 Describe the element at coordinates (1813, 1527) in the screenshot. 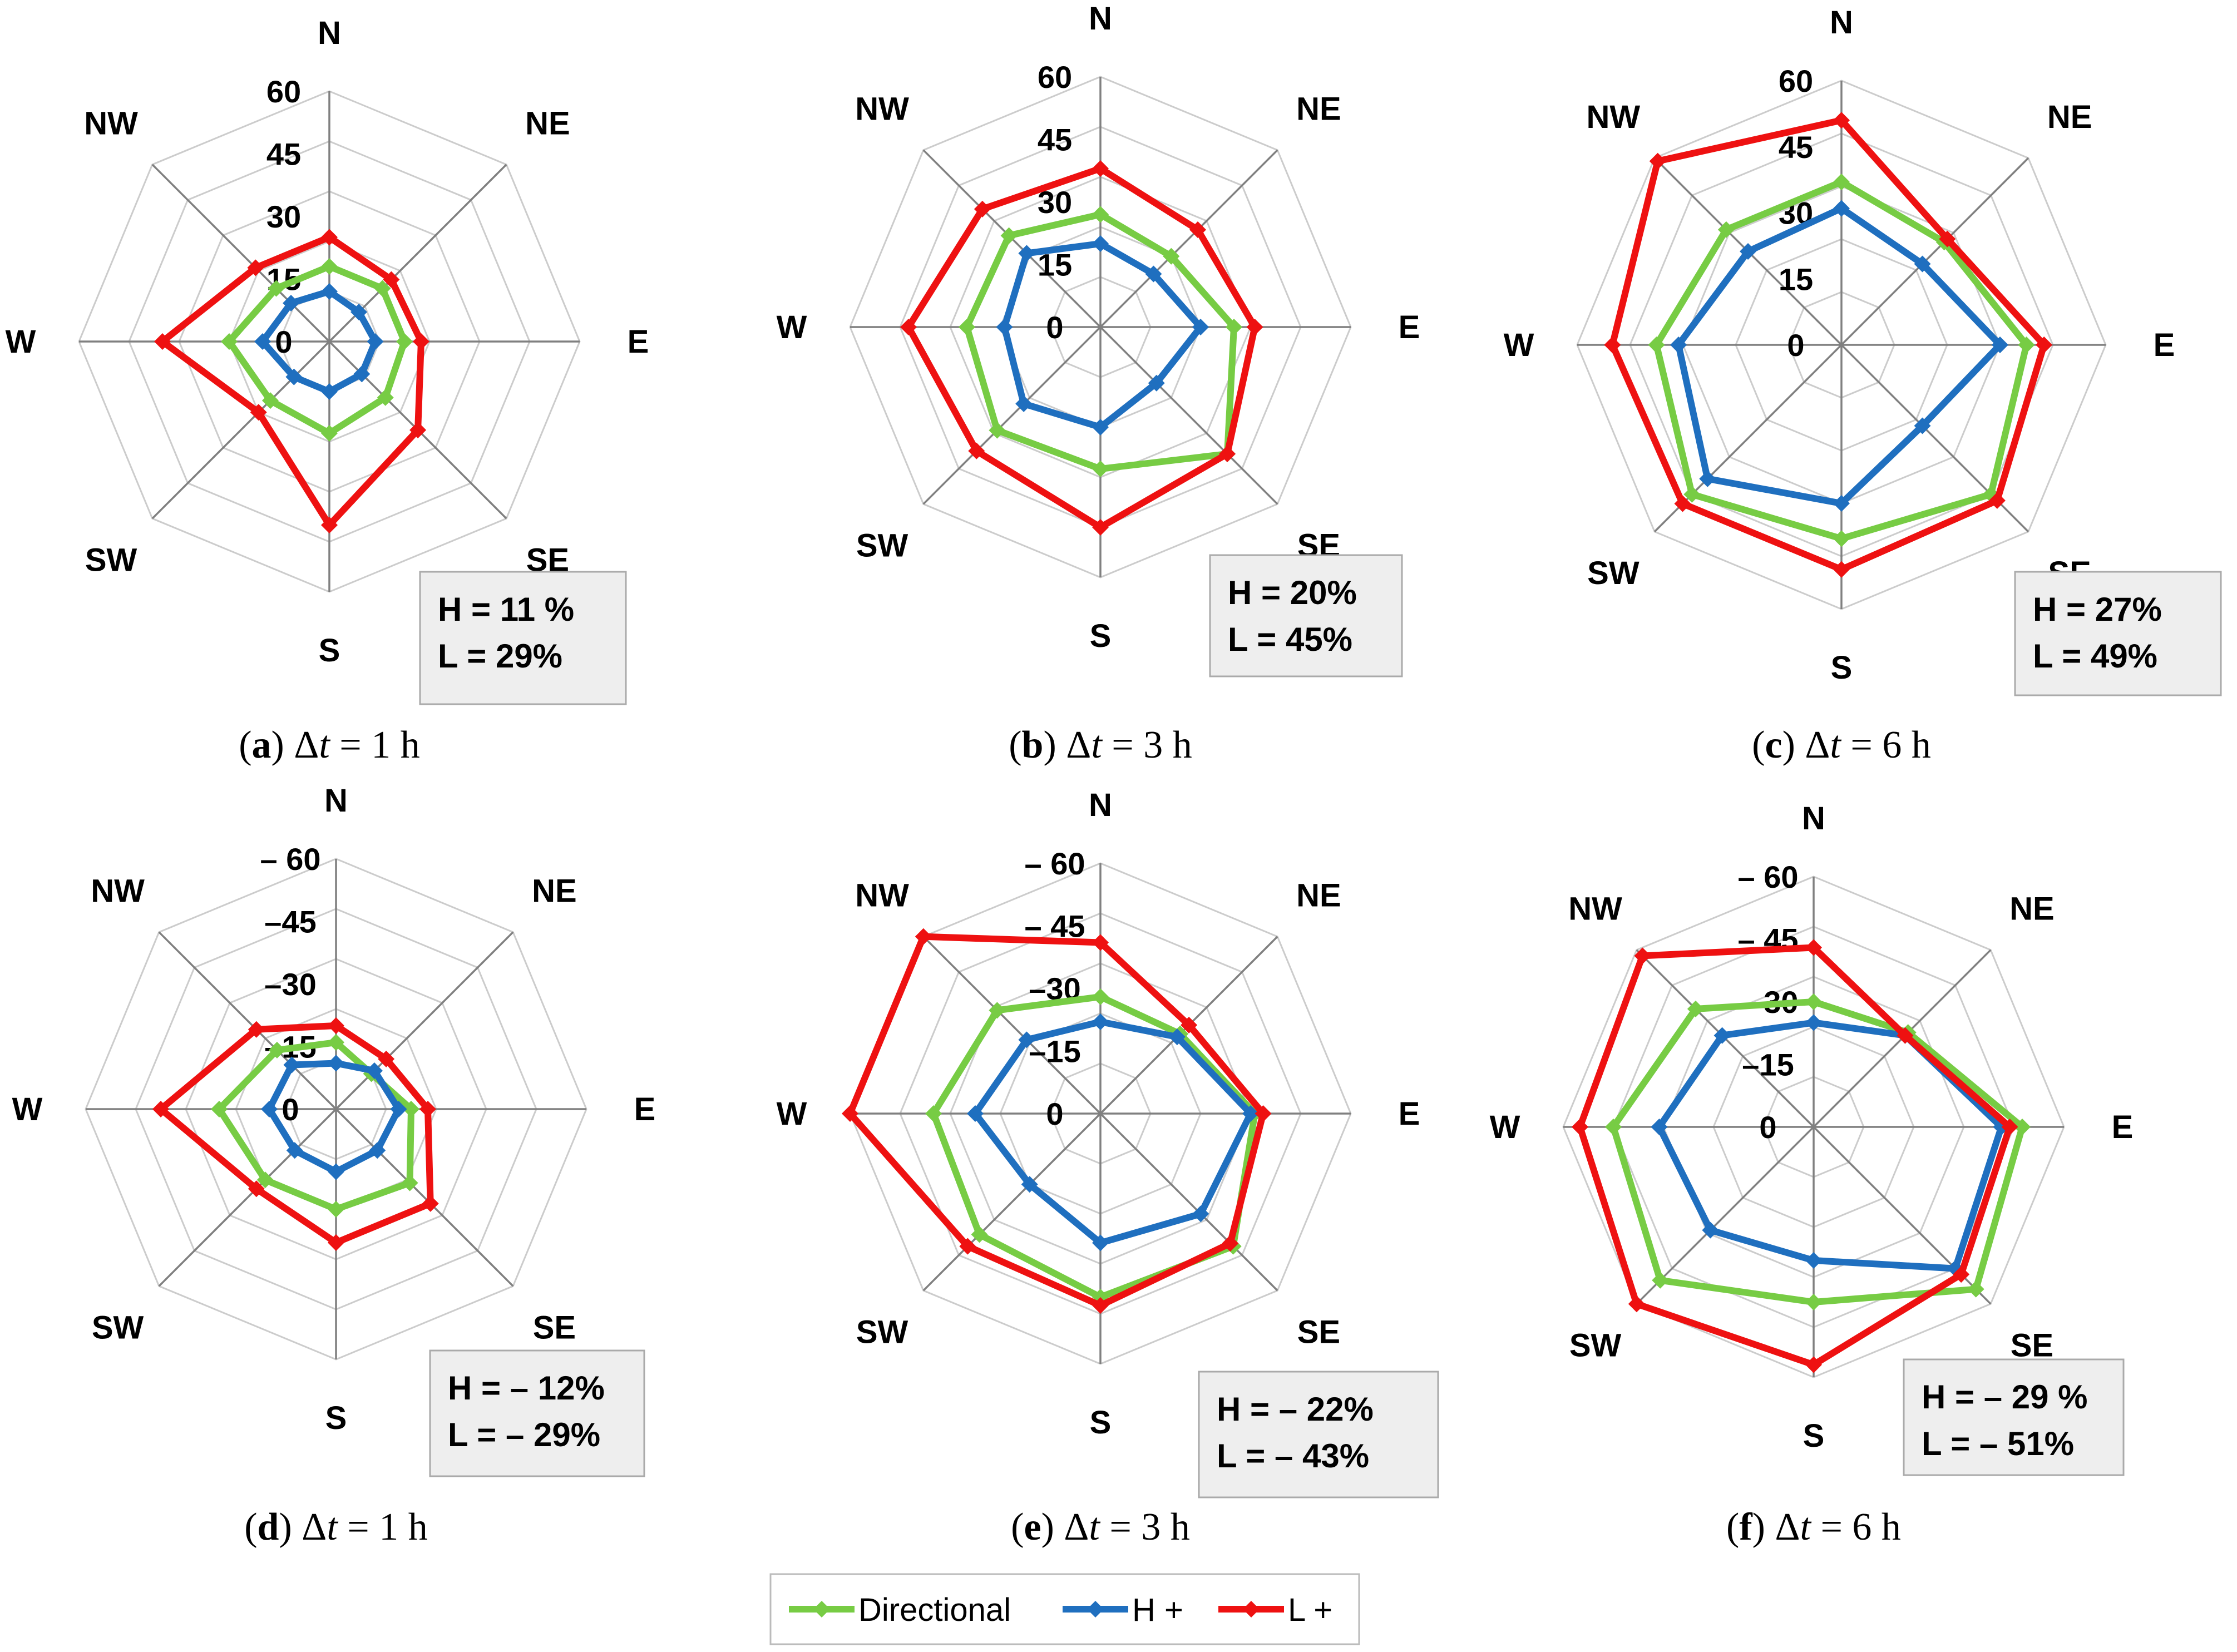

I see `panel-caption: (f) Δt = 6 h` at that location.